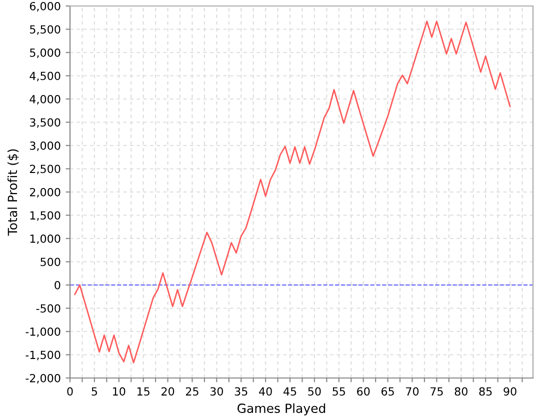  I want to click on x-tick-label: 85, so click(485, 391).